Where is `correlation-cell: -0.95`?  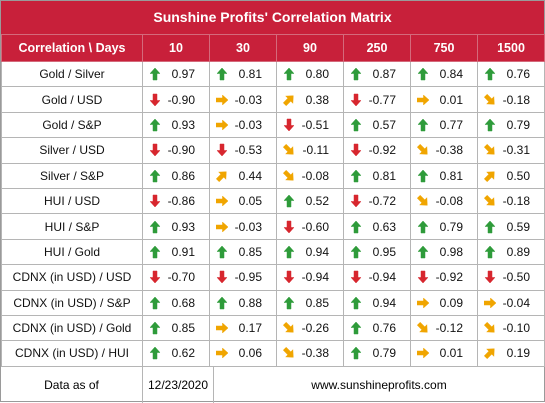 correlation-cell: -0.95 is located at coordinates (243, 277).